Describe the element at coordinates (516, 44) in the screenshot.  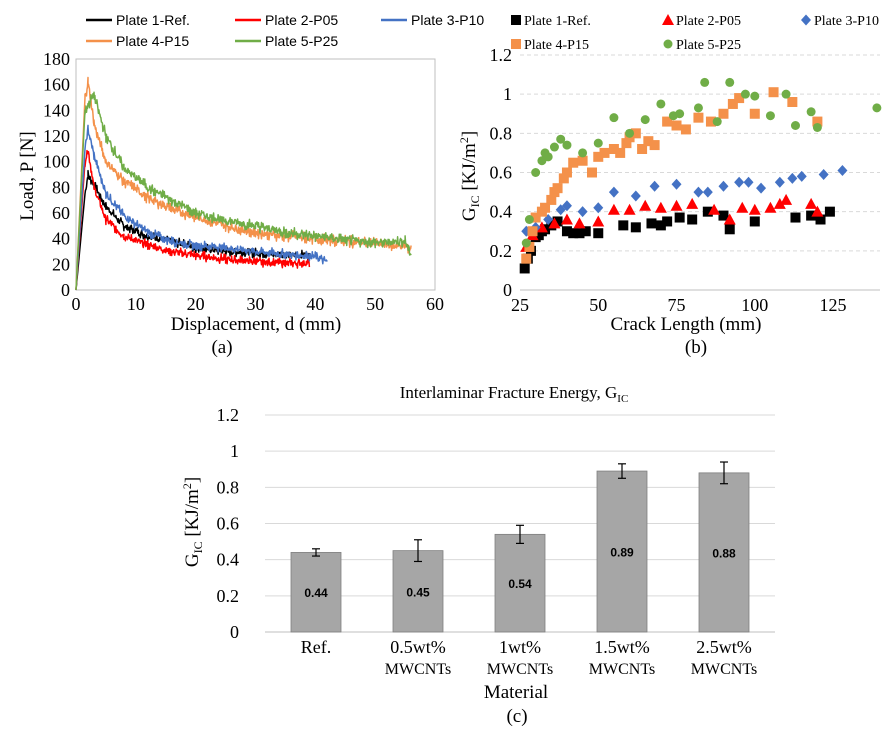
I see `legend-marker-plate-4-p15` at that location.